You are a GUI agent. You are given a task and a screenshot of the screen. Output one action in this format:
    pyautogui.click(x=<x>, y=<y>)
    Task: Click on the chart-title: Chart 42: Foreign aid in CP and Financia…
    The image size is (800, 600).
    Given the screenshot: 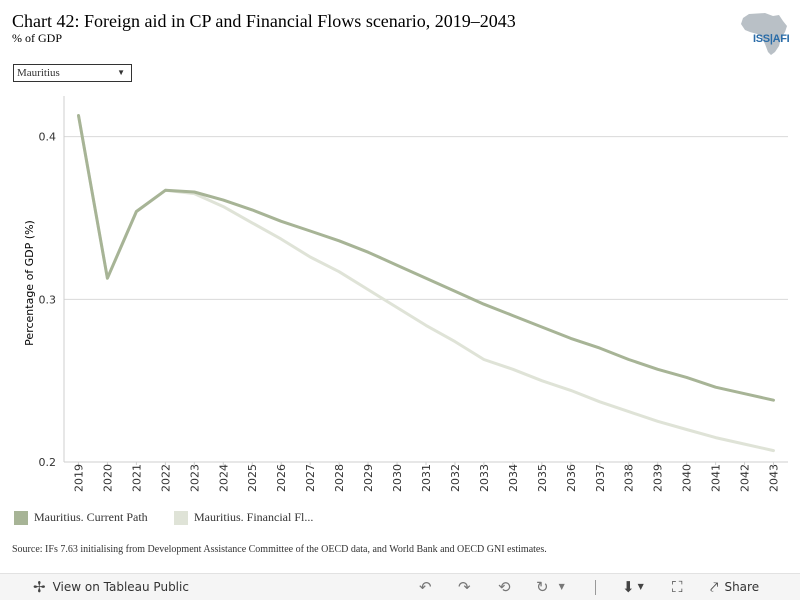 What is the action you would take?
    pyautogui.click(x=264, y=21)
    